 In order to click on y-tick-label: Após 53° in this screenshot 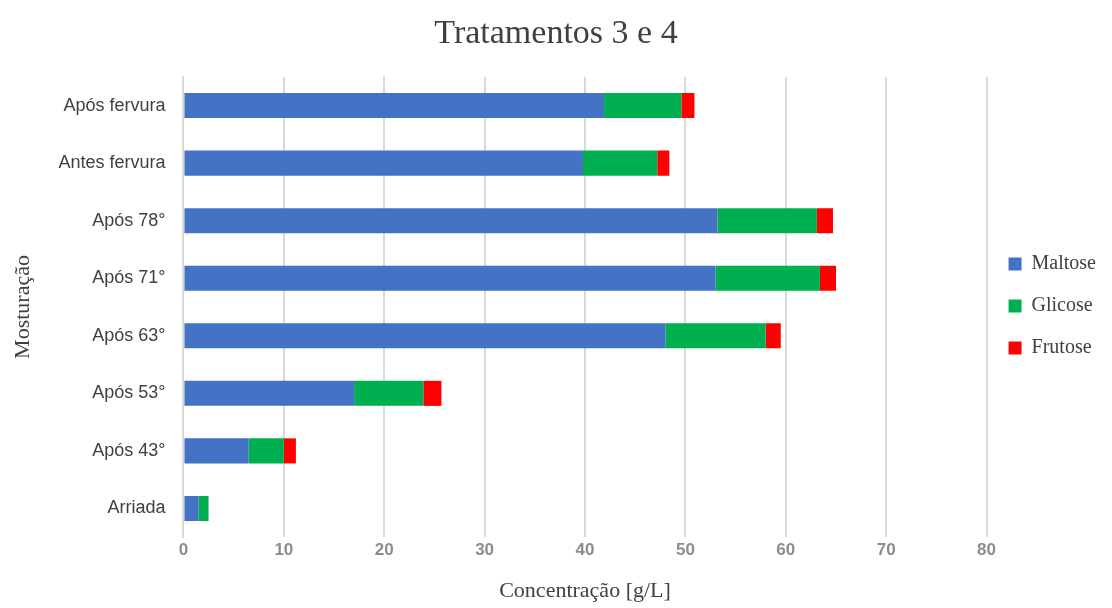, I will do `click(129, 392)`.